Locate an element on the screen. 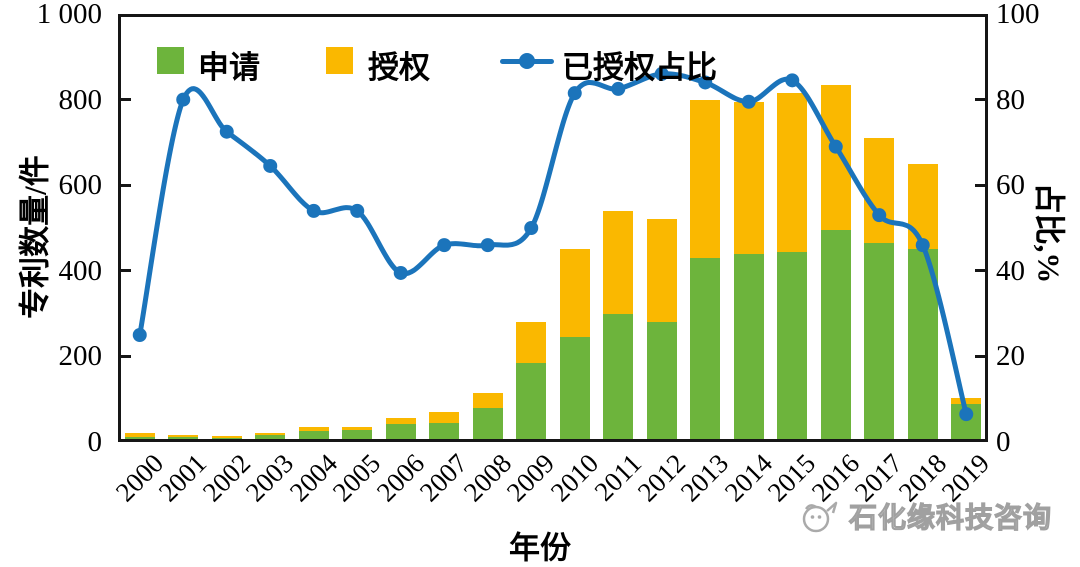 This screenshot has height=567, width=1080. bar-granted-2014 is located at coordinates (748, 177).